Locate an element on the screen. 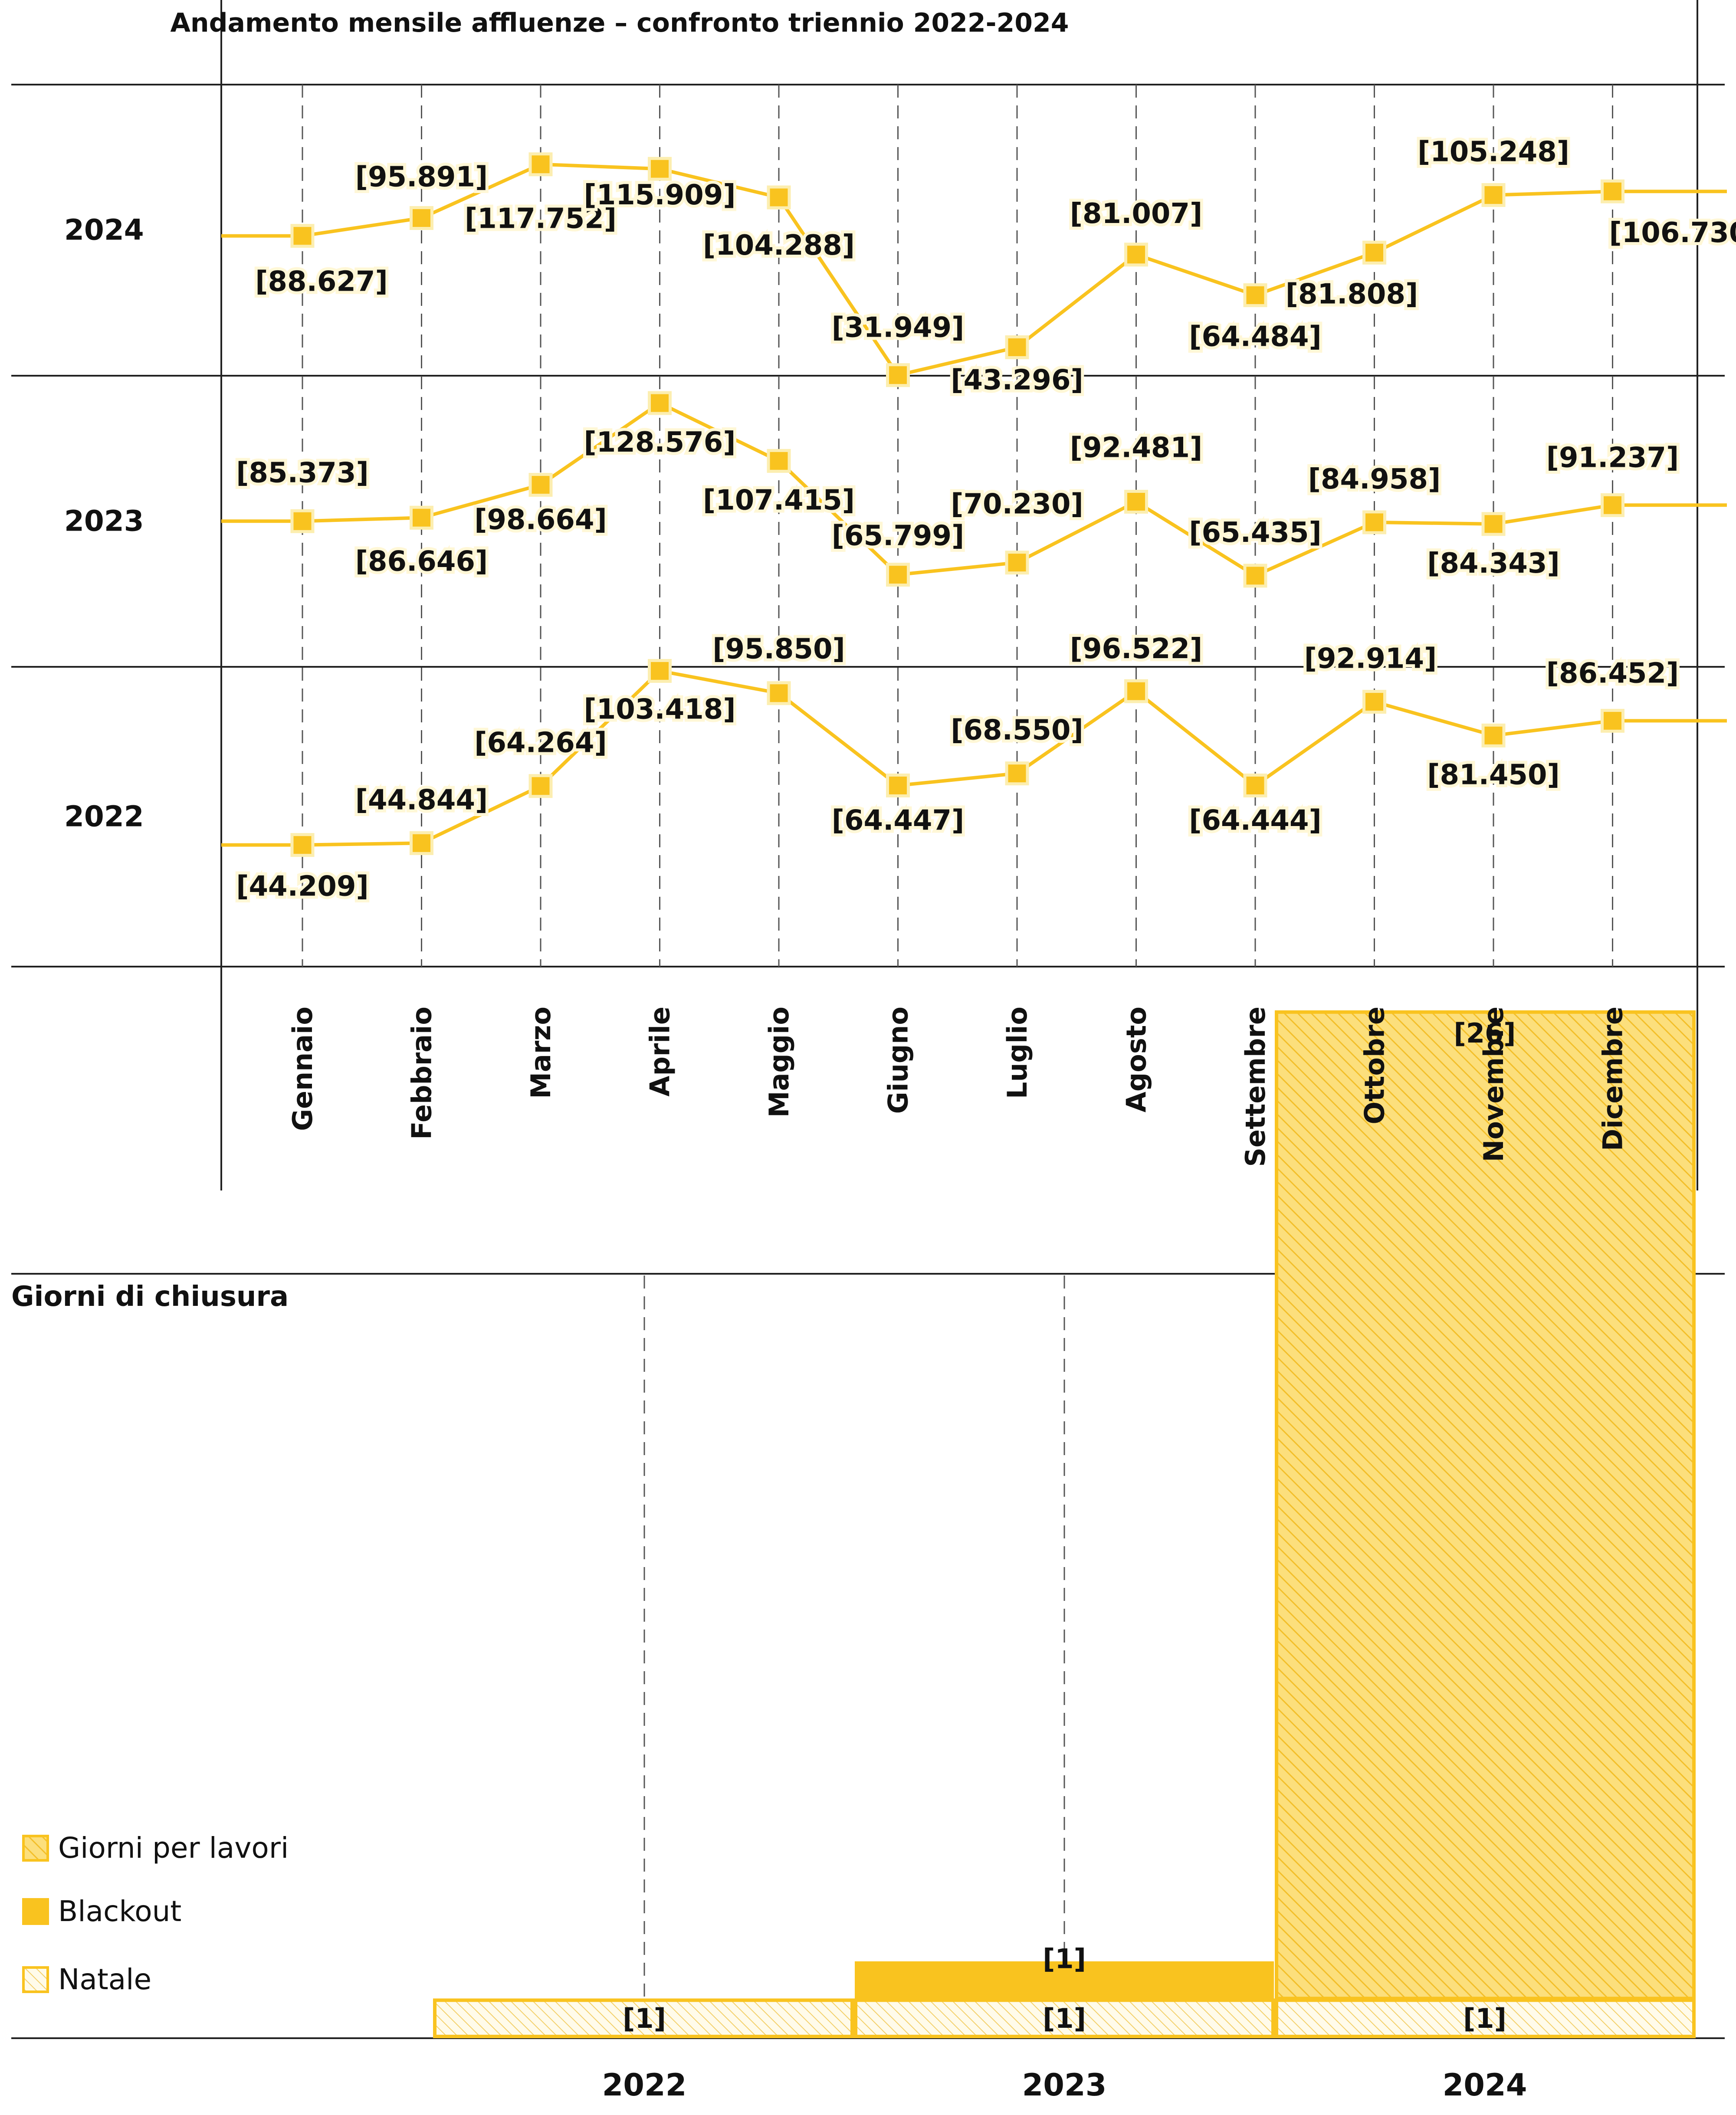 Image resolution: width=1736 pixels, height=2115 pixels. series-line-2022 is located at coordinates (974, 758).